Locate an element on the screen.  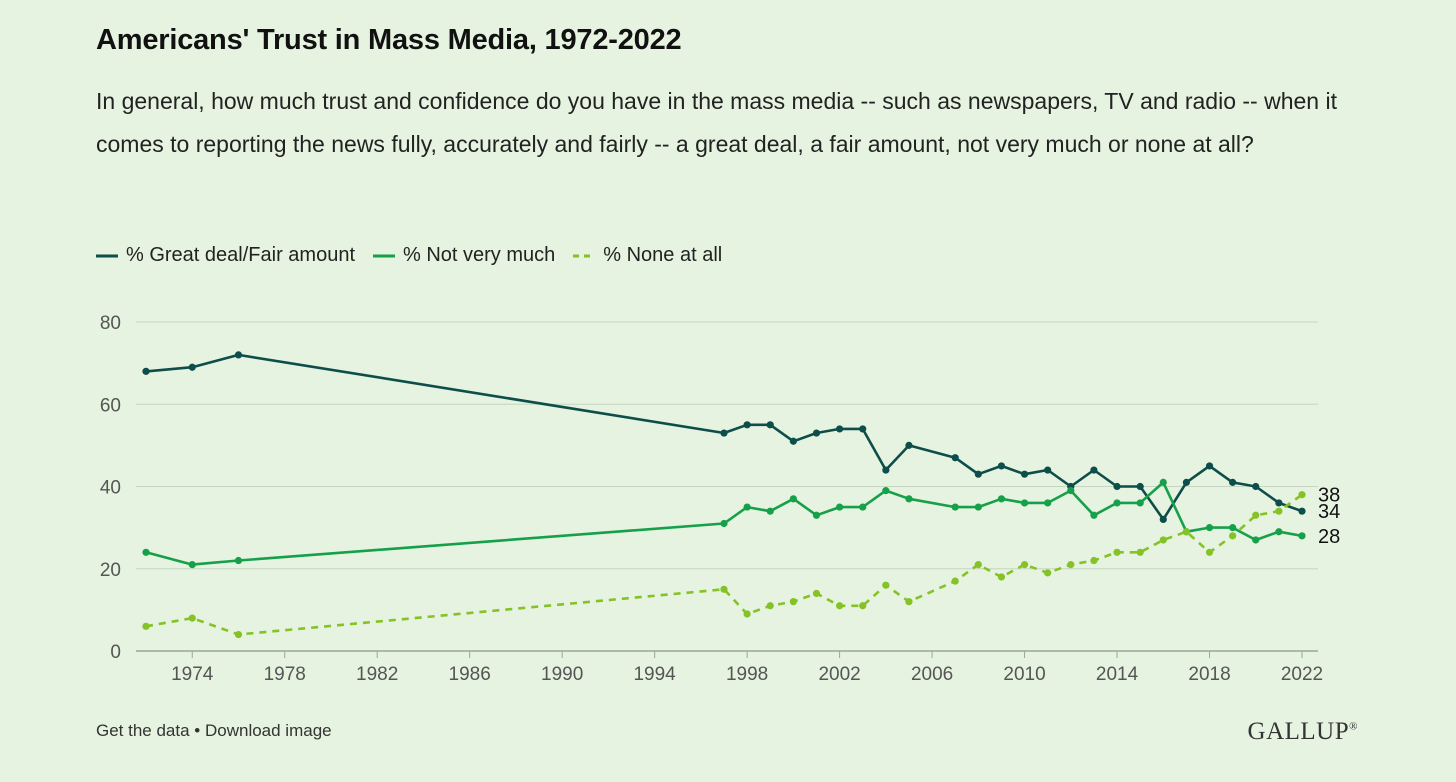
x-tick-label: 1994 is located at coordinates (654, 674).